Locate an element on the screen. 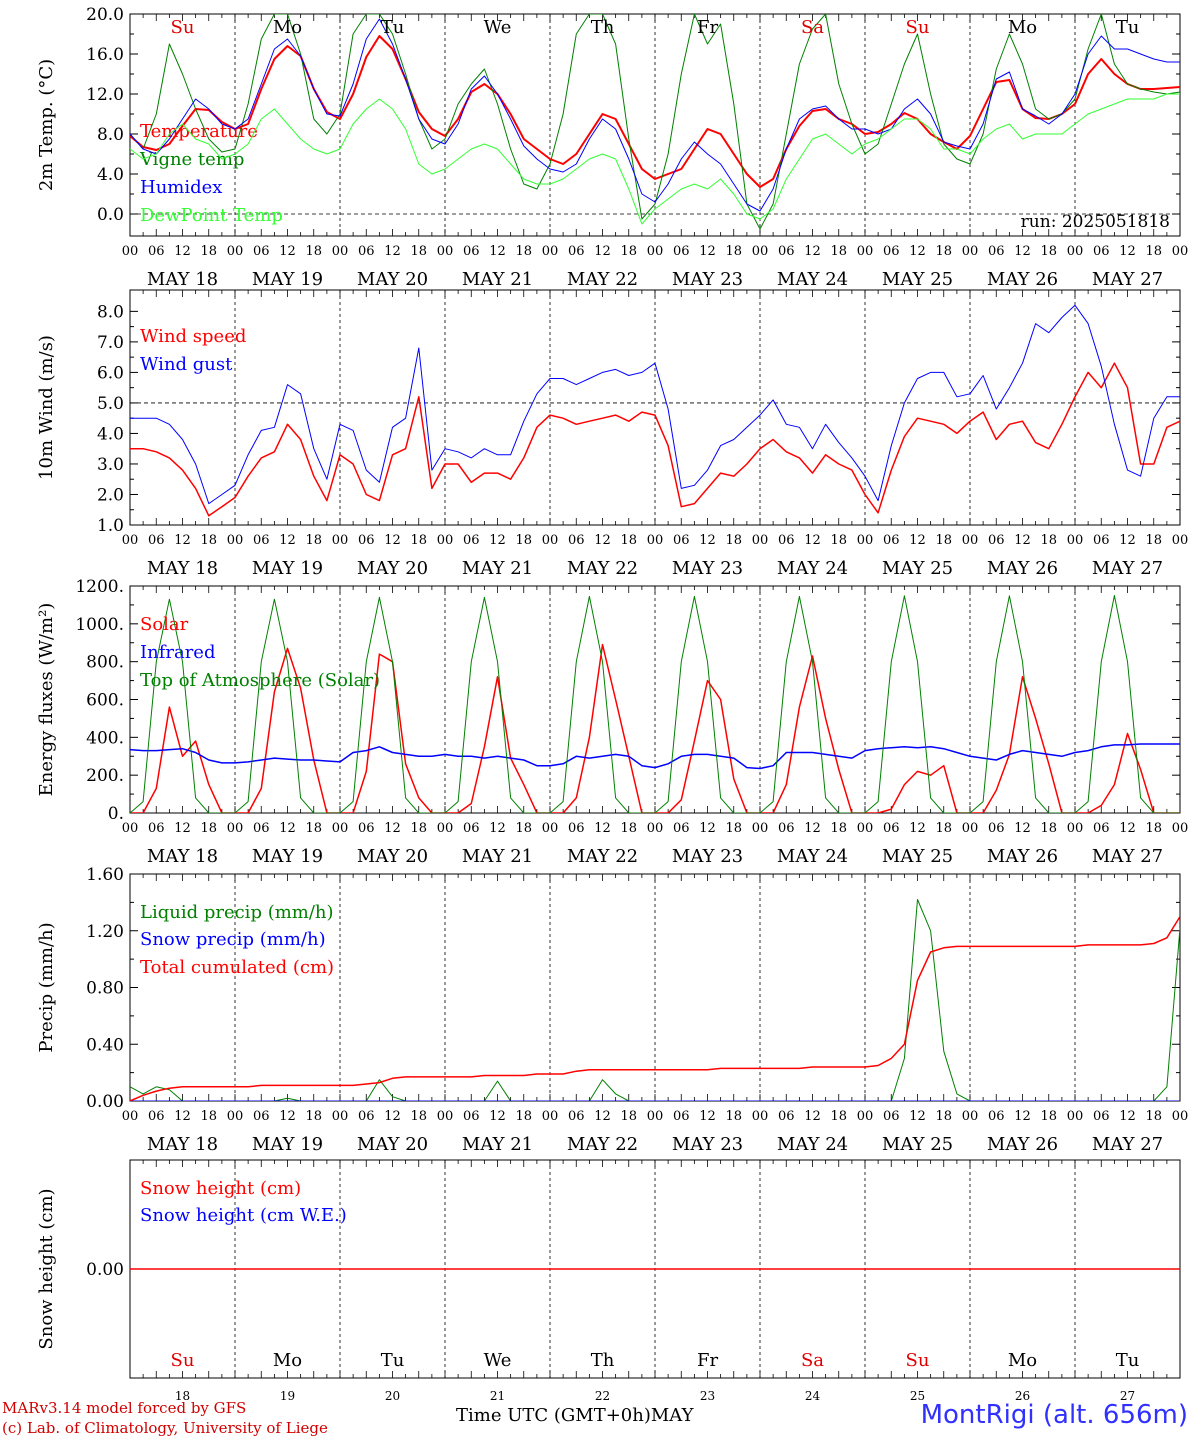 This screenshot has width=1194, height=1440. y-tick-label: 8.0 is located at coordinates (110, 135).